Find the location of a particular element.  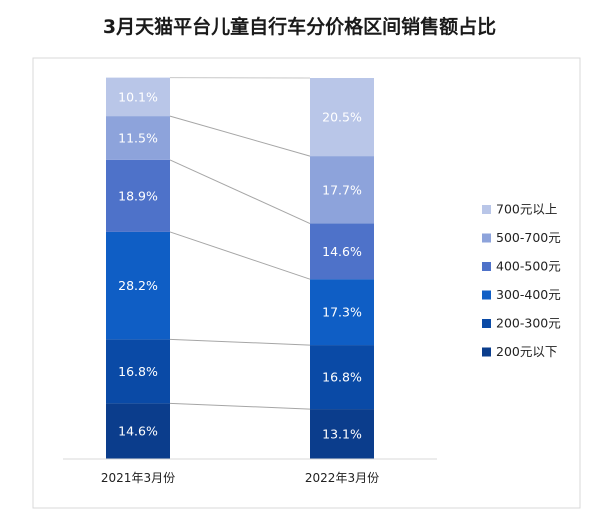

category-label: 2022年3月份 is located at coordinates (342, 478).